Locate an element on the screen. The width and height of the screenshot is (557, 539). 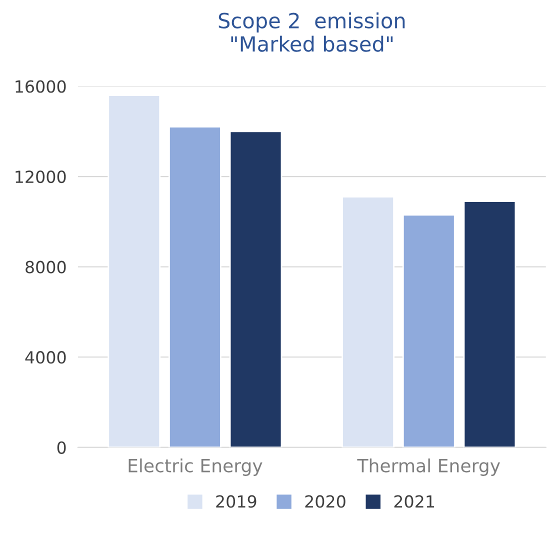
legend-label: 2021 is located at coordinates (414, 501).